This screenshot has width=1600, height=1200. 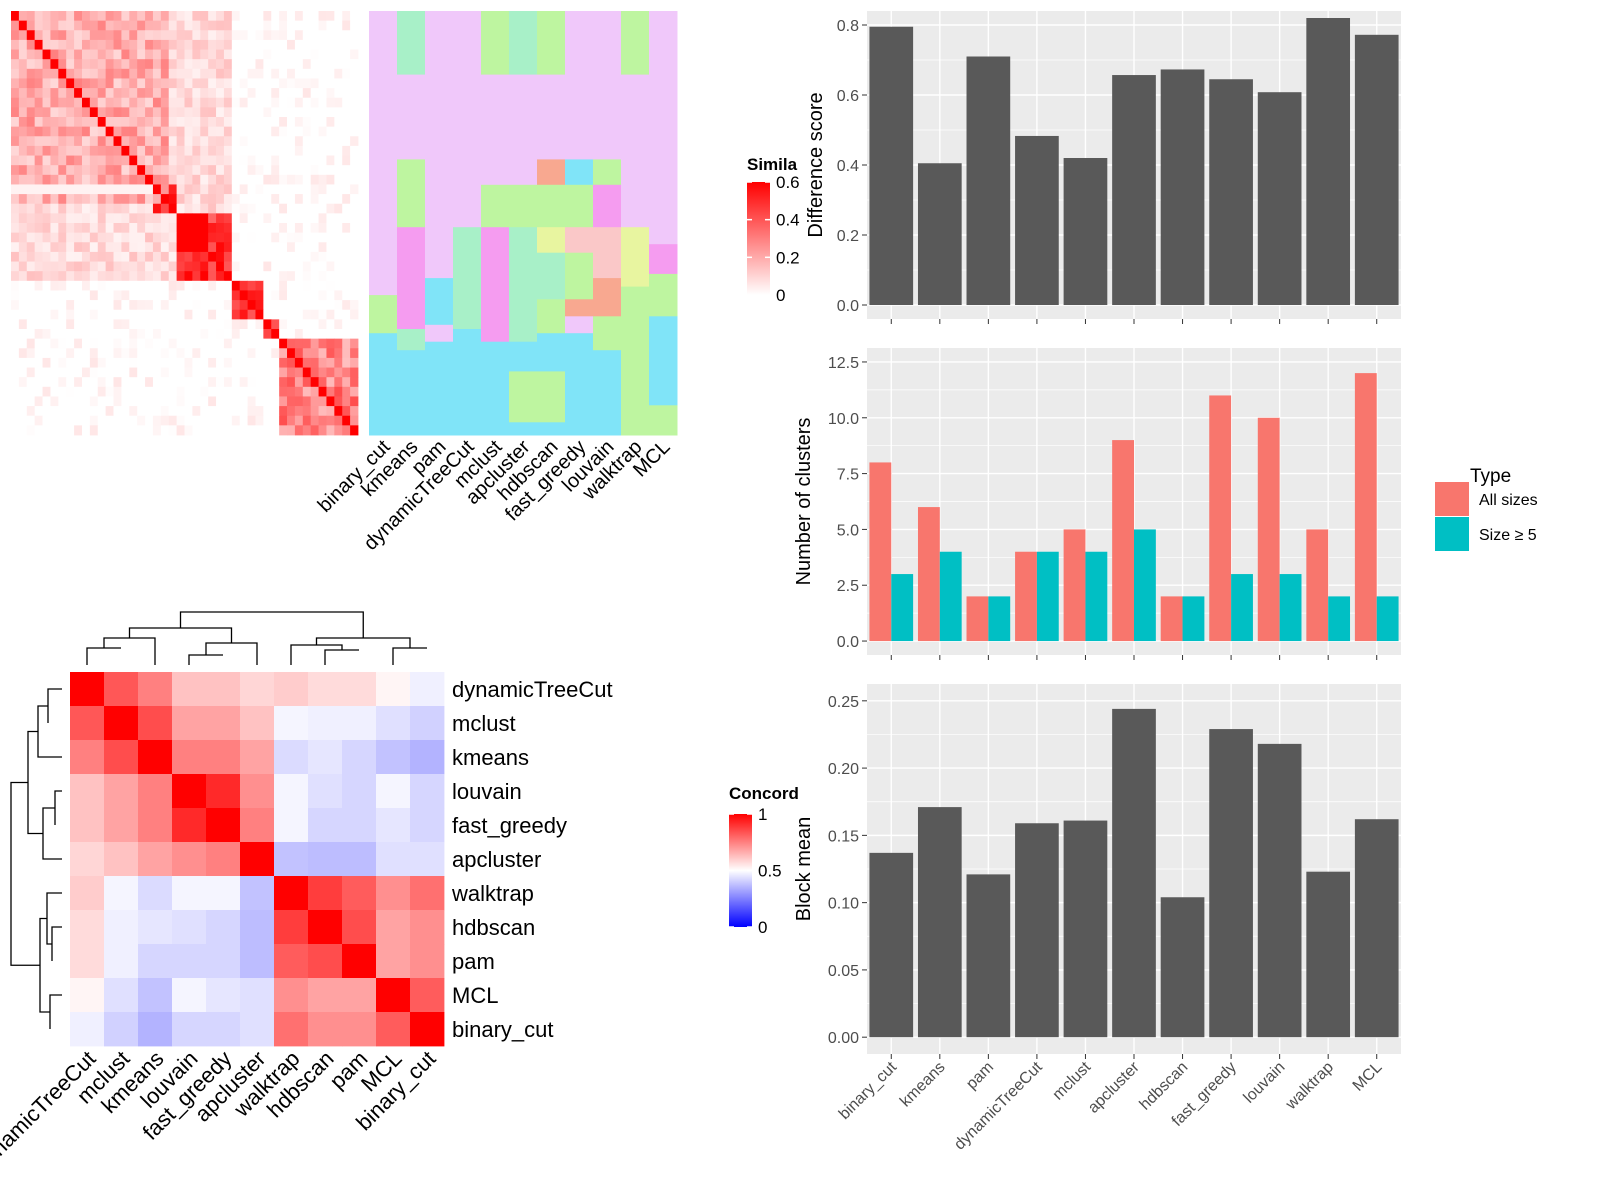 What do you see at coordinates (579, 206) in the screenshot?
I see `class-cell` at bounding box center [579, 206].